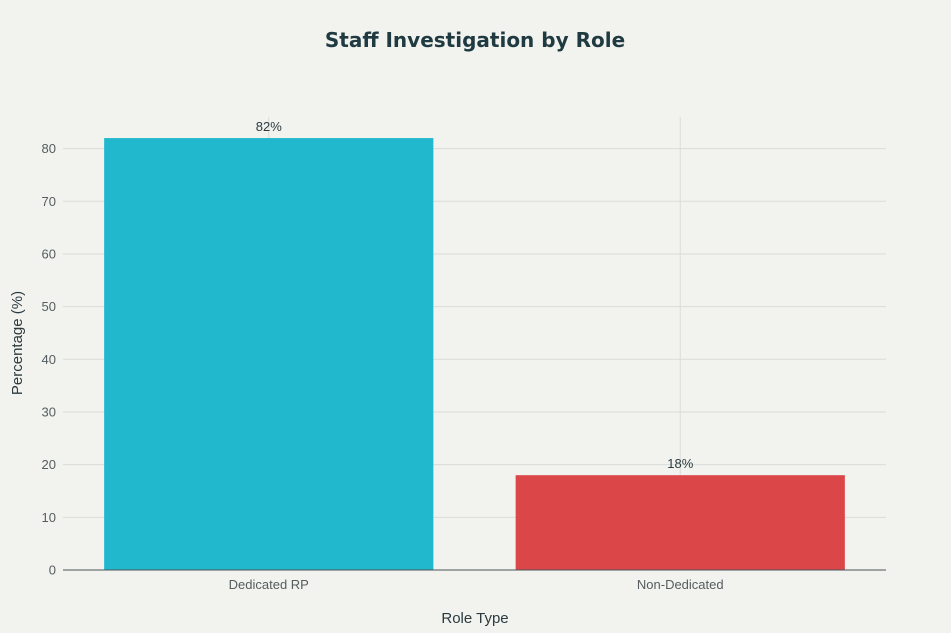 This screenshot has height=633, width=951. I want to click on y-tick-label: 20, so click(49, 464).